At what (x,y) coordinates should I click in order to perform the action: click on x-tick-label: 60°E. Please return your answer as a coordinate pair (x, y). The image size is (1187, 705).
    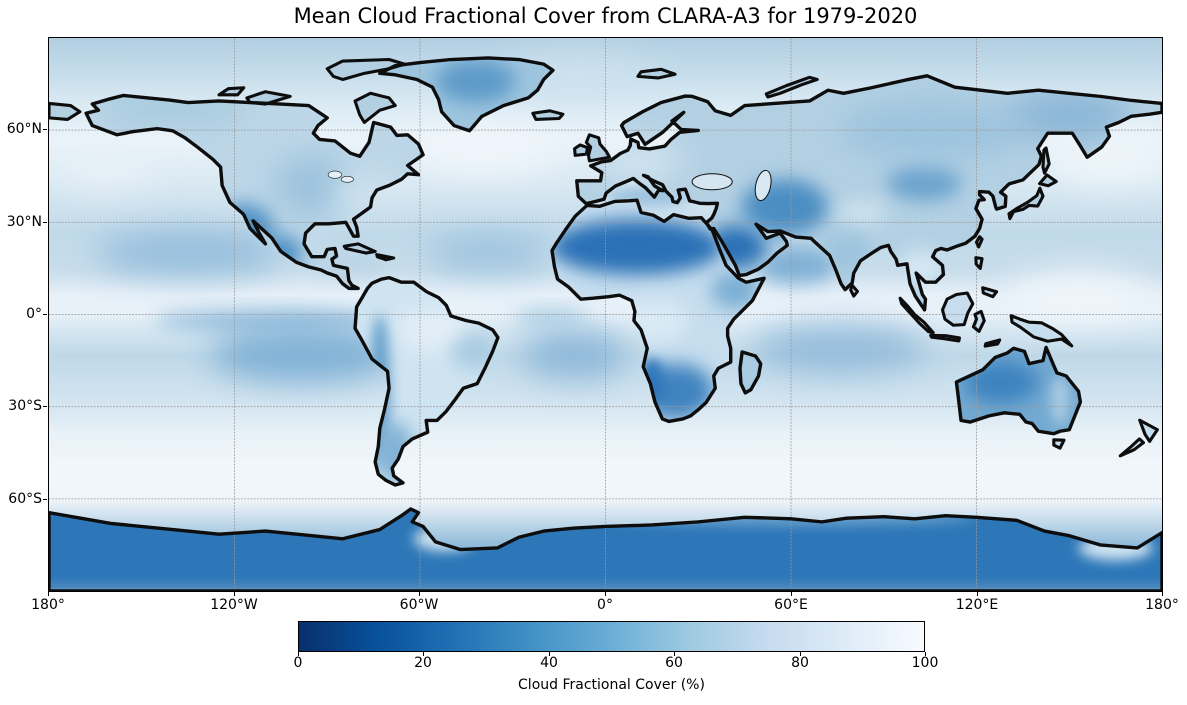
    Looking at the image, I should click on (791, 605).